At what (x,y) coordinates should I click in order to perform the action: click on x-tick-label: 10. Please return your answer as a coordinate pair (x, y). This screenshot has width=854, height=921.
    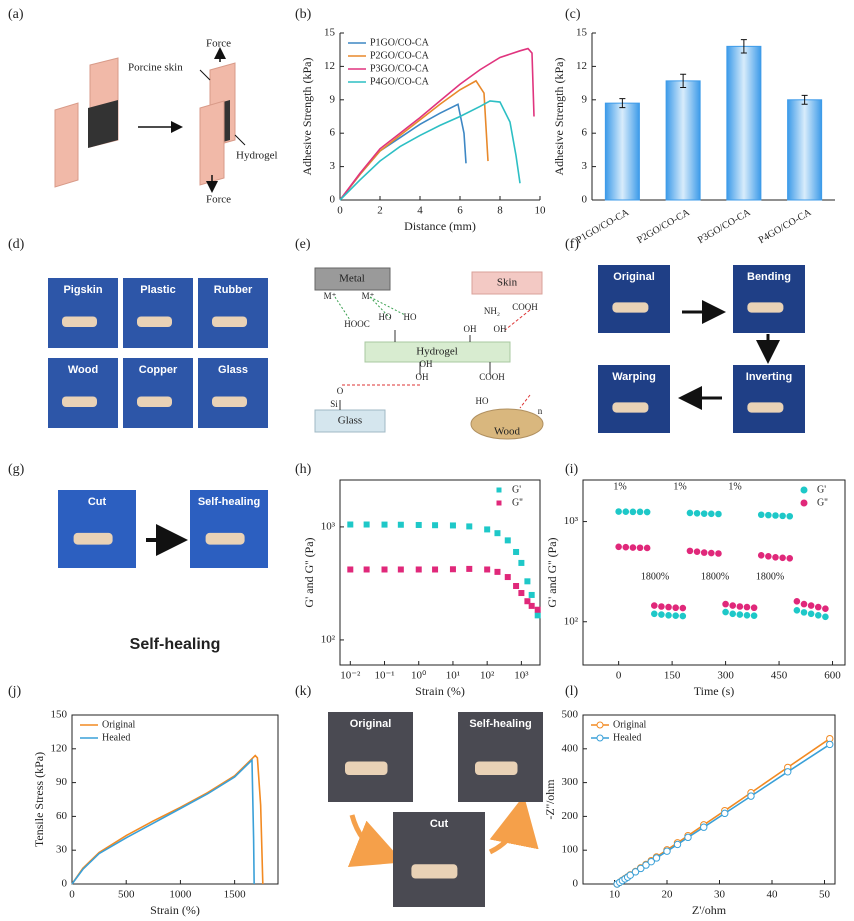
    Looking at the image, I should click on (541, 211).